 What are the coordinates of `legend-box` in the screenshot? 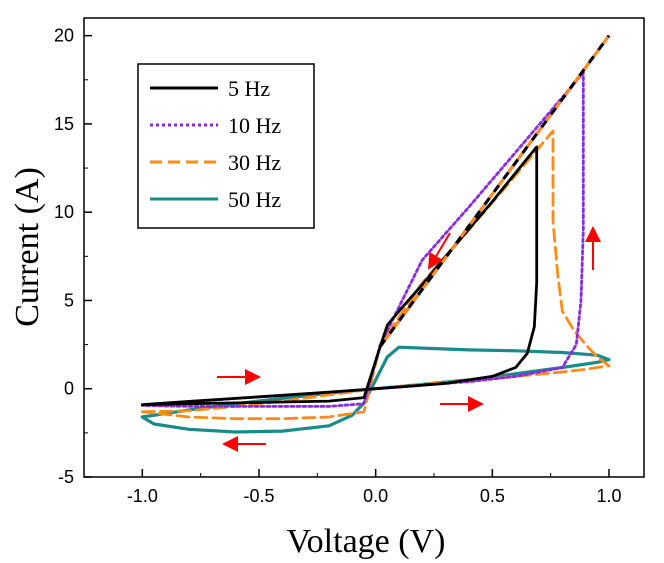 It's located at (226, 146).